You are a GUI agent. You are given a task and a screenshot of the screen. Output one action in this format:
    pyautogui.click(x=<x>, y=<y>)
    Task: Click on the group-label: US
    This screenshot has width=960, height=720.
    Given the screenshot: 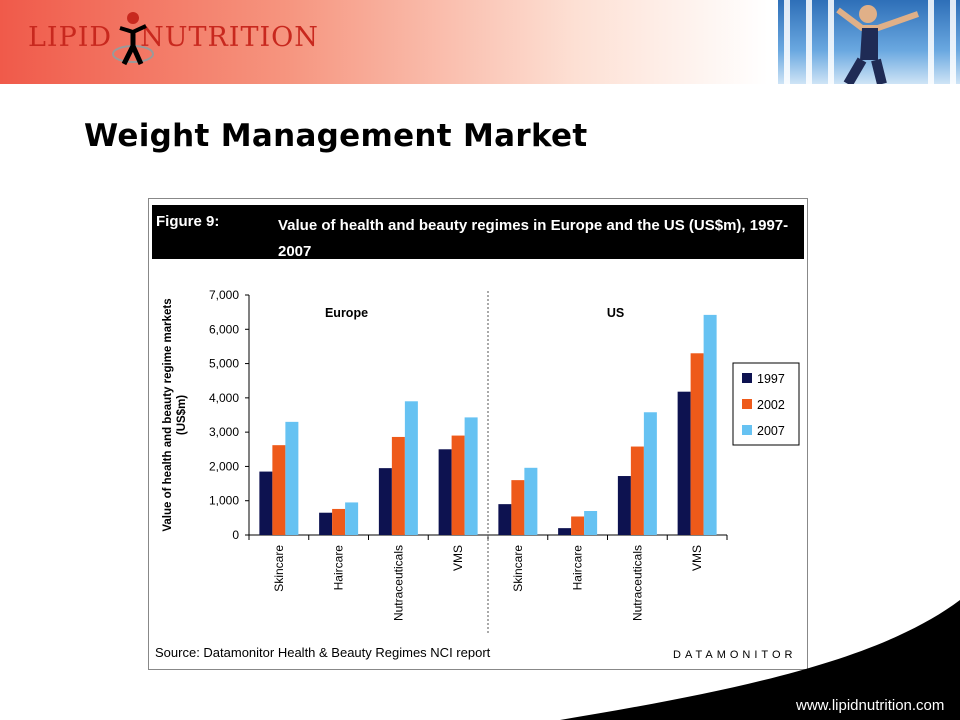 What is the action you would take?
    pyautogui.click(x=615, y=313)
    